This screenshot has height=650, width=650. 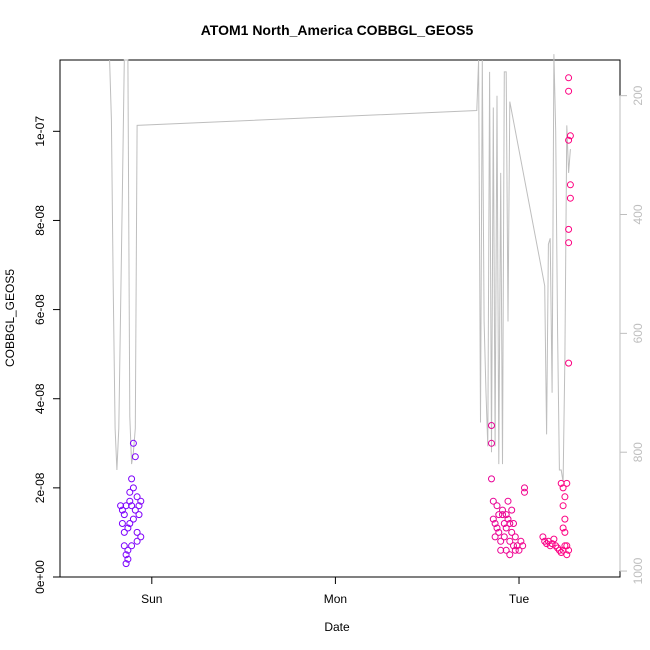 What do you see at coordinates (638, 333) in the screenshot?
I see `right-tick-label: 600` at bounding box center [638, 333].